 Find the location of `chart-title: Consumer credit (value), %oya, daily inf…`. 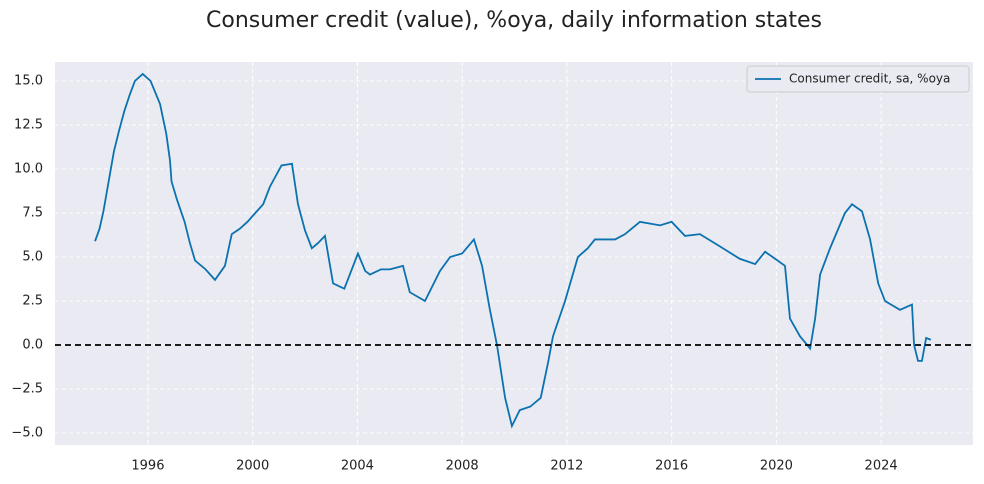

chart-title: Consumer credit (value), %oya, daily inf… is located at coordinates (514, 20).